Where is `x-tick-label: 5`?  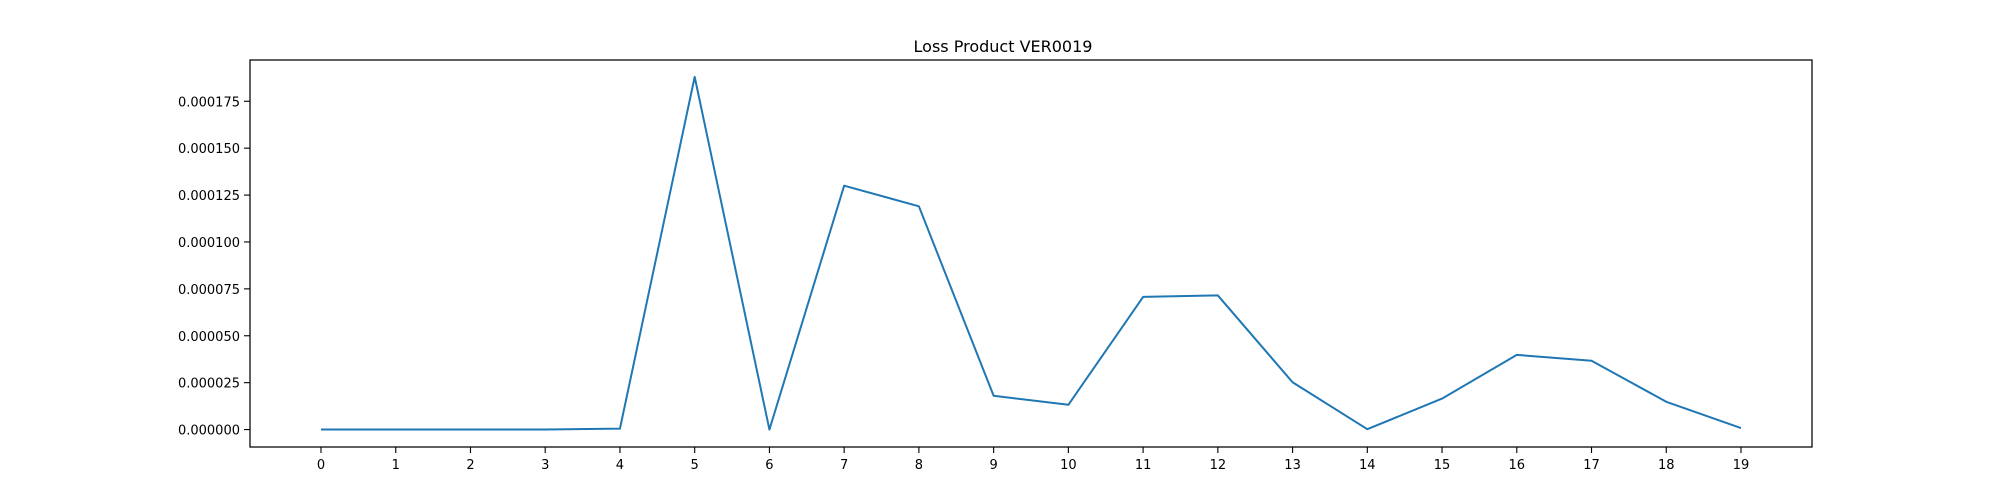 x-tick-label: 5 is located at coordinates (695, 465).